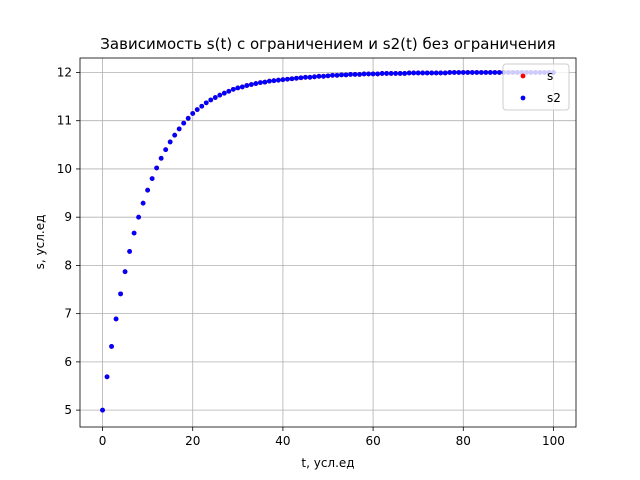 The width and height of the screenshot is (640, 480). What do you see at coordinates (372, 441) in the screenshot?
I see `x-tick-label: 60` at bounding box center [372, 441].